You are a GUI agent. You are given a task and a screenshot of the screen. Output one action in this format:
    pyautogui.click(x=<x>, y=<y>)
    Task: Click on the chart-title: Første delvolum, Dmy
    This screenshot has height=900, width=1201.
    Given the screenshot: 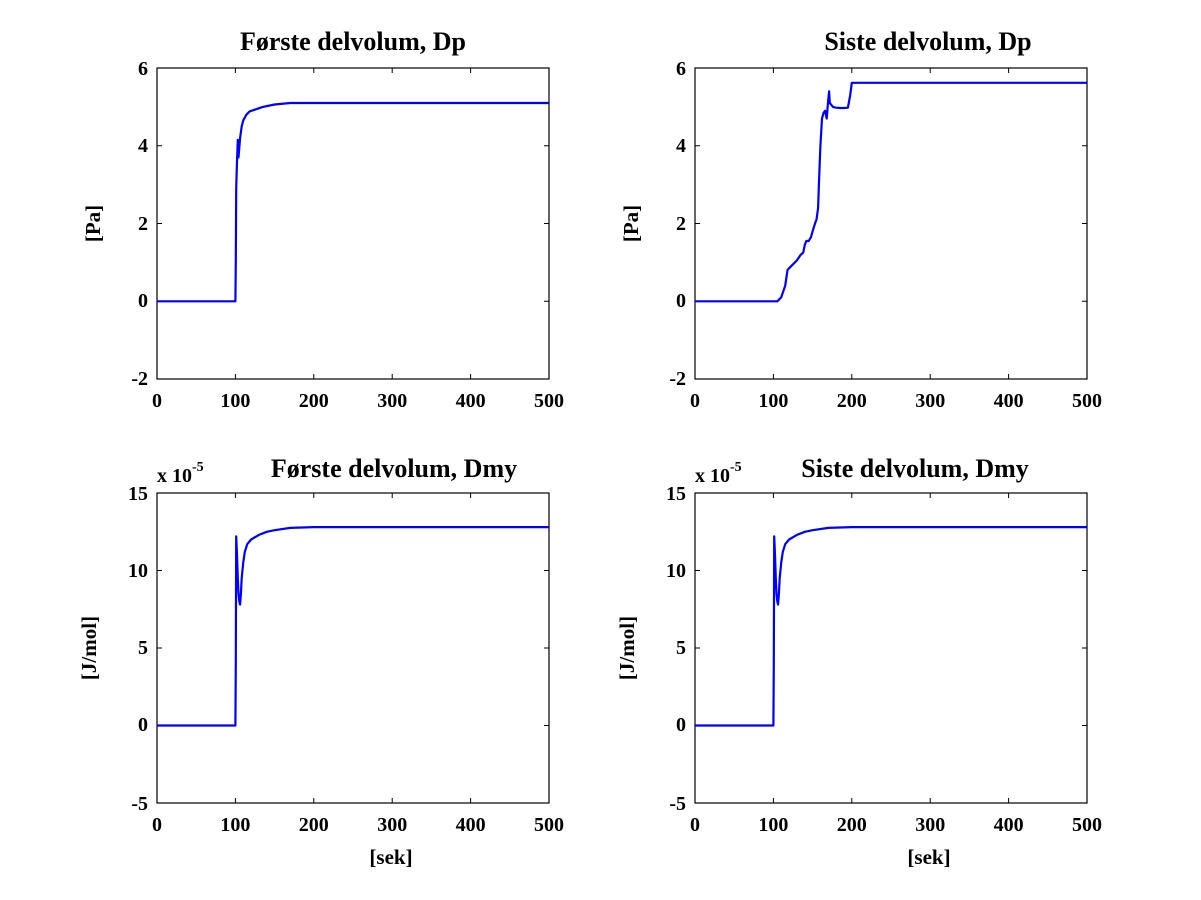 What is the action you would take?
    pyautogui.click(x=394, y=468)
    